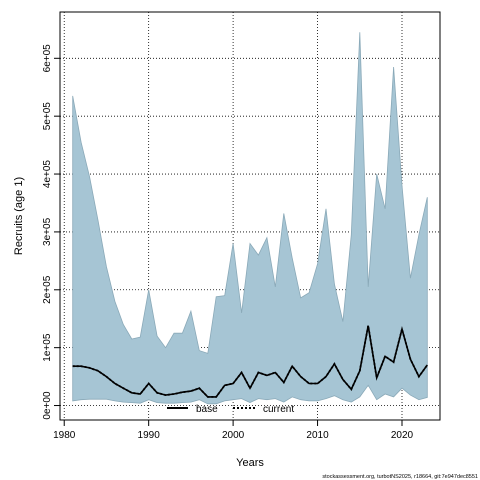 This screenshot has width=480, height=480. I want to click on y-tick-label-6: 6e+05, so click(47, 58).